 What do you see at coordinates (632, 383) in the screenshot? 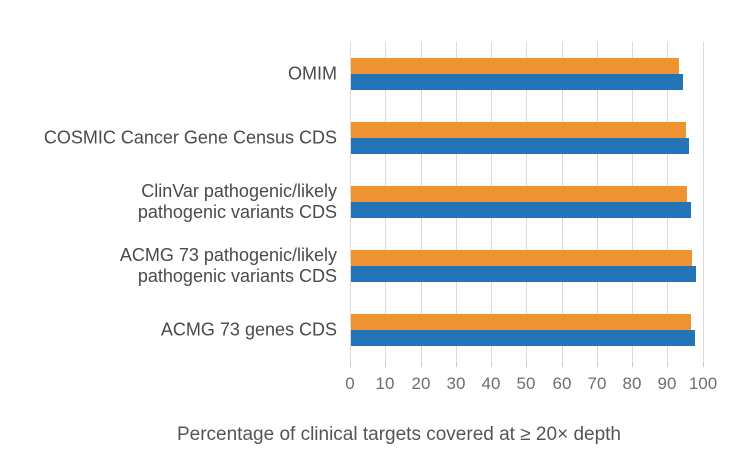
I see `x-tick-label: 80` at bounding box center [632, 383].